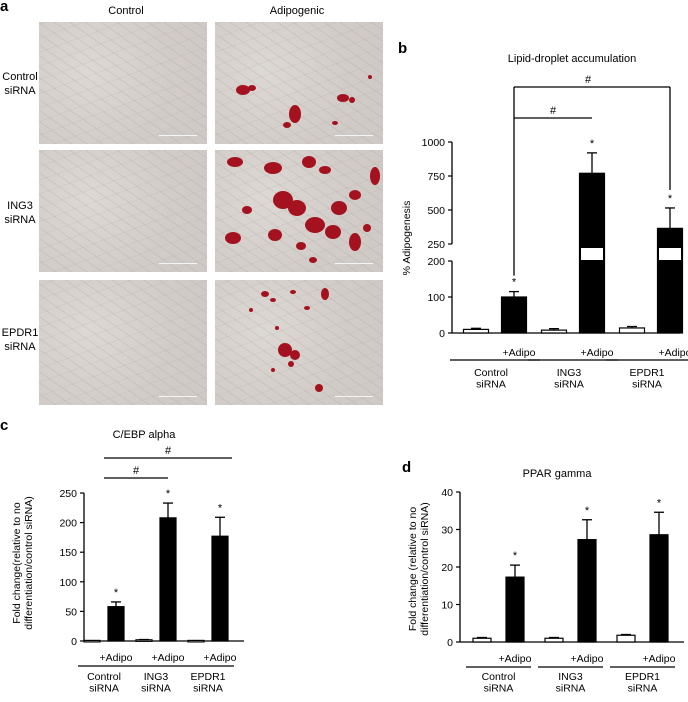  What do you see at coordinates (123, 211) in the screenshot?
I see `micrograph-ing3-sirna-control` at bounding box center [123, 211].